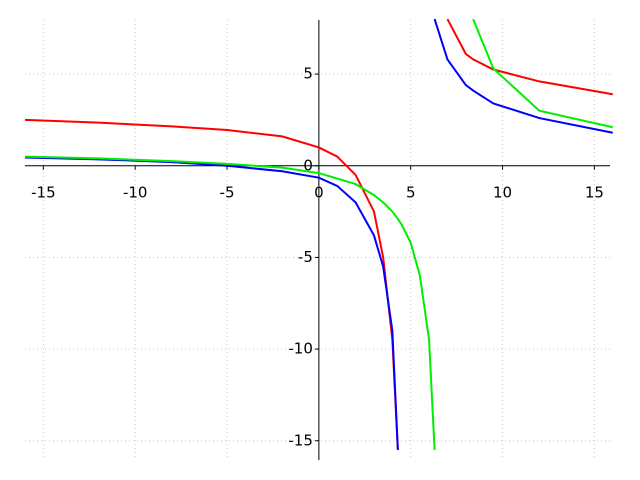 The height and width of the screenshot is (480, 640). I want to click on y-tick-label: -5, so click(305, 257).